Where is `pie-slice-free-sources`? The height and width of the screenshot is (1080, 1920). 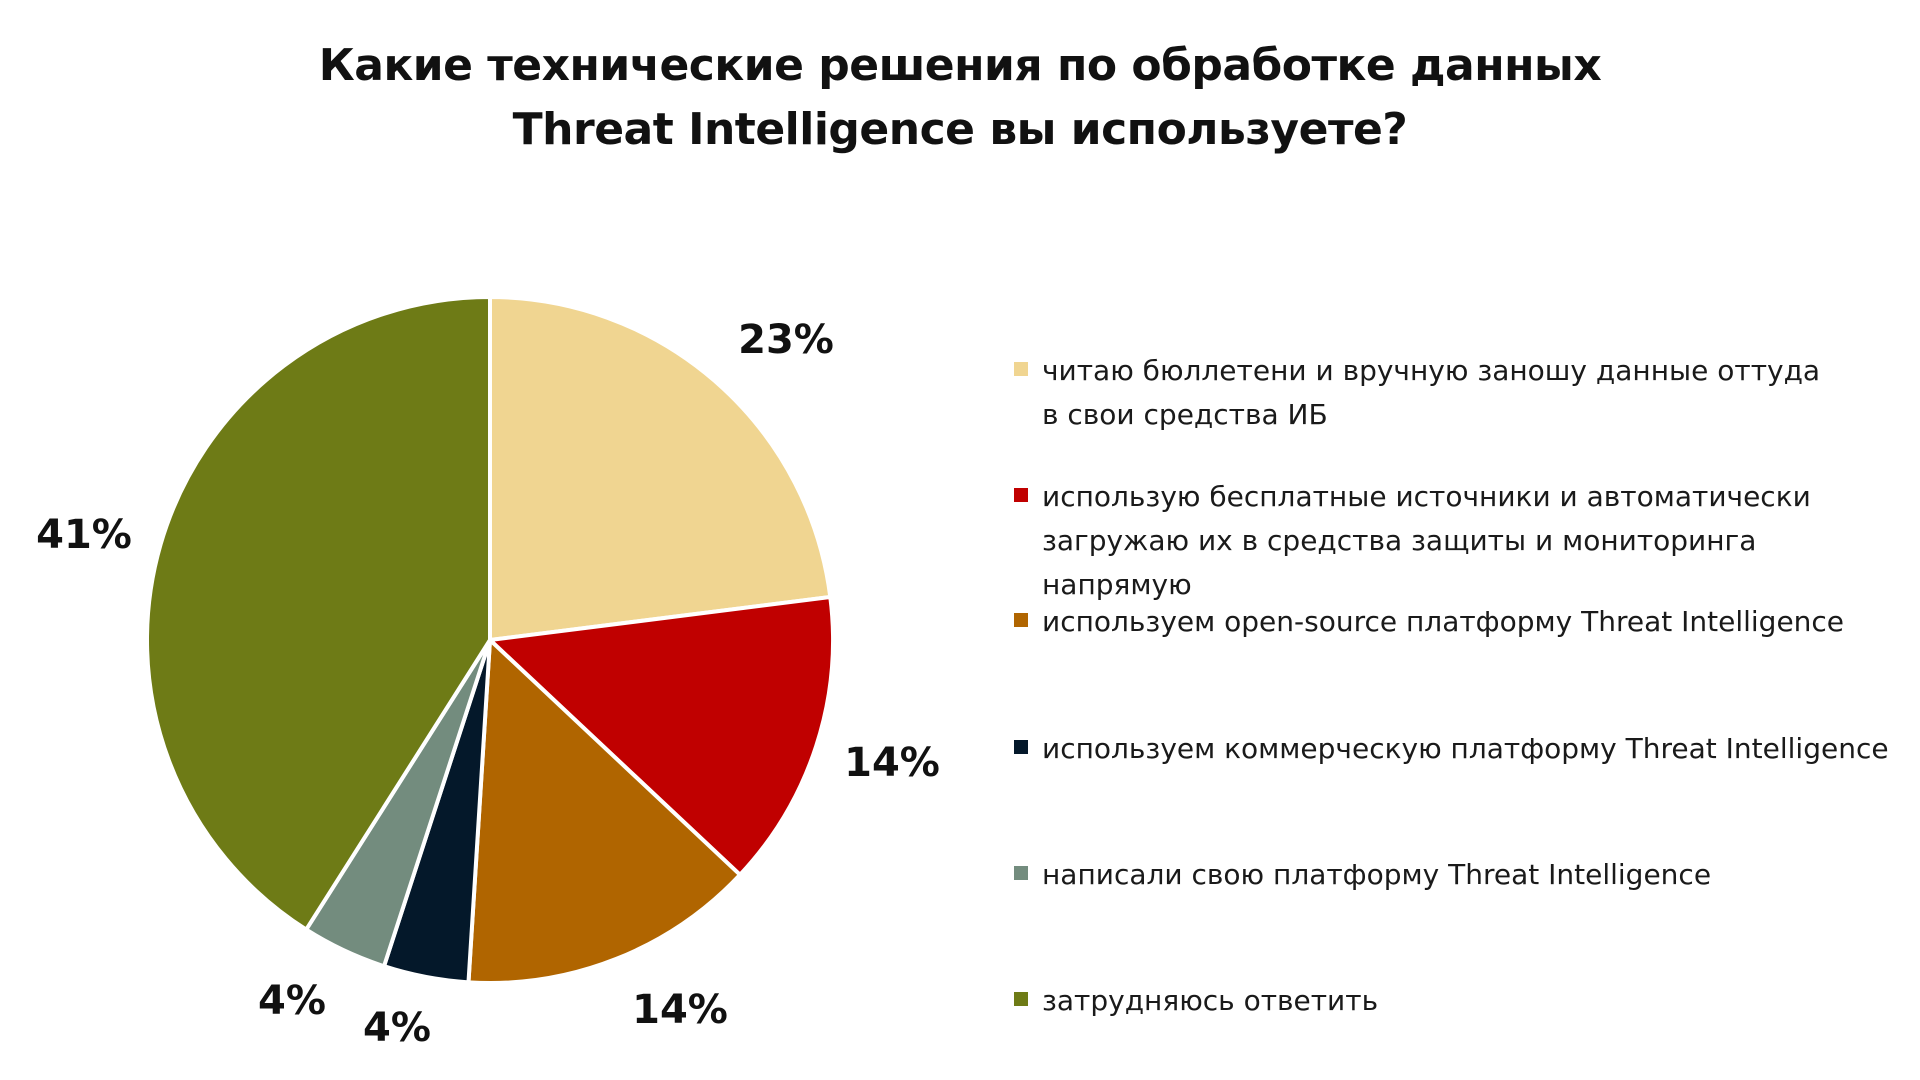 pie-slice-free-sources is located at coordinates (661, 736).